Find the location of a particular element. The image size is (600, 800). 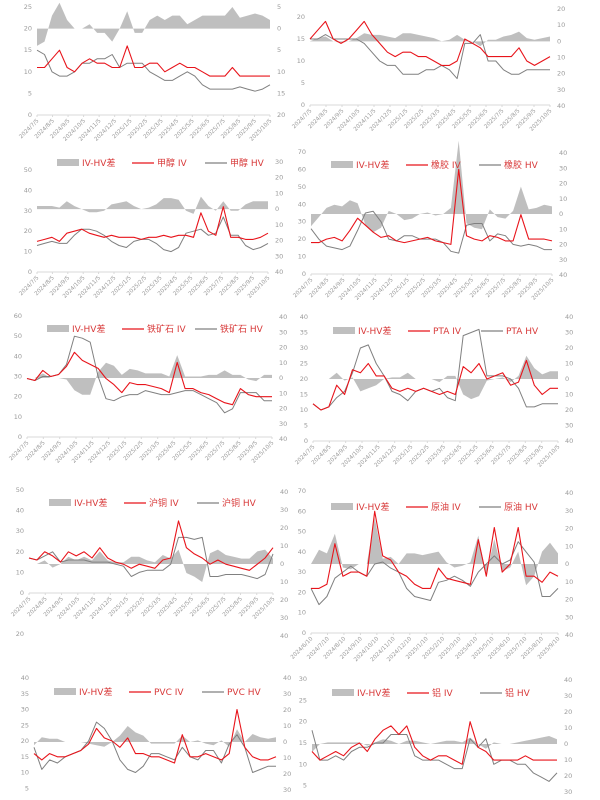

legend: IV-HV差 甲醇 IV 甲醇 HV is located at coordinates (161, 163).